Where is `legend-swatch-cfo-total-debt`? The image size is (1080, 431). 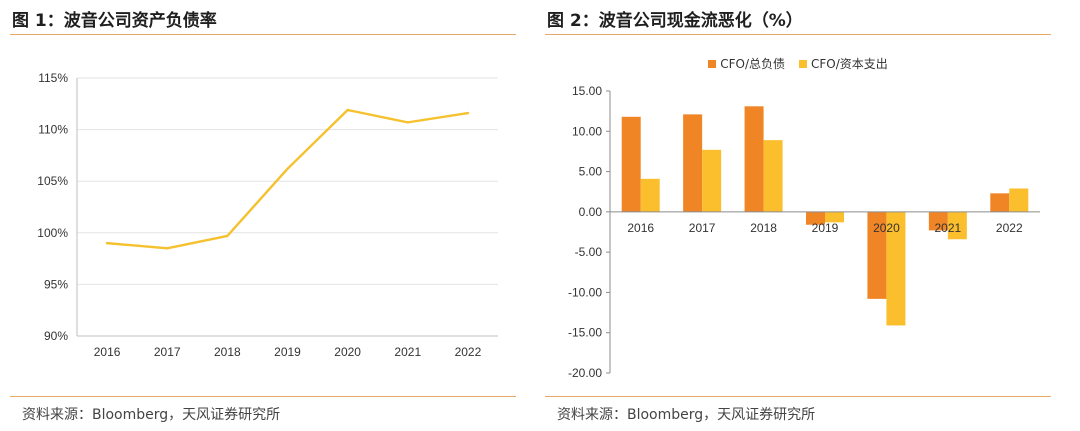 legend-swatch-cfo-total-debt is located at coordinates (712, 63).